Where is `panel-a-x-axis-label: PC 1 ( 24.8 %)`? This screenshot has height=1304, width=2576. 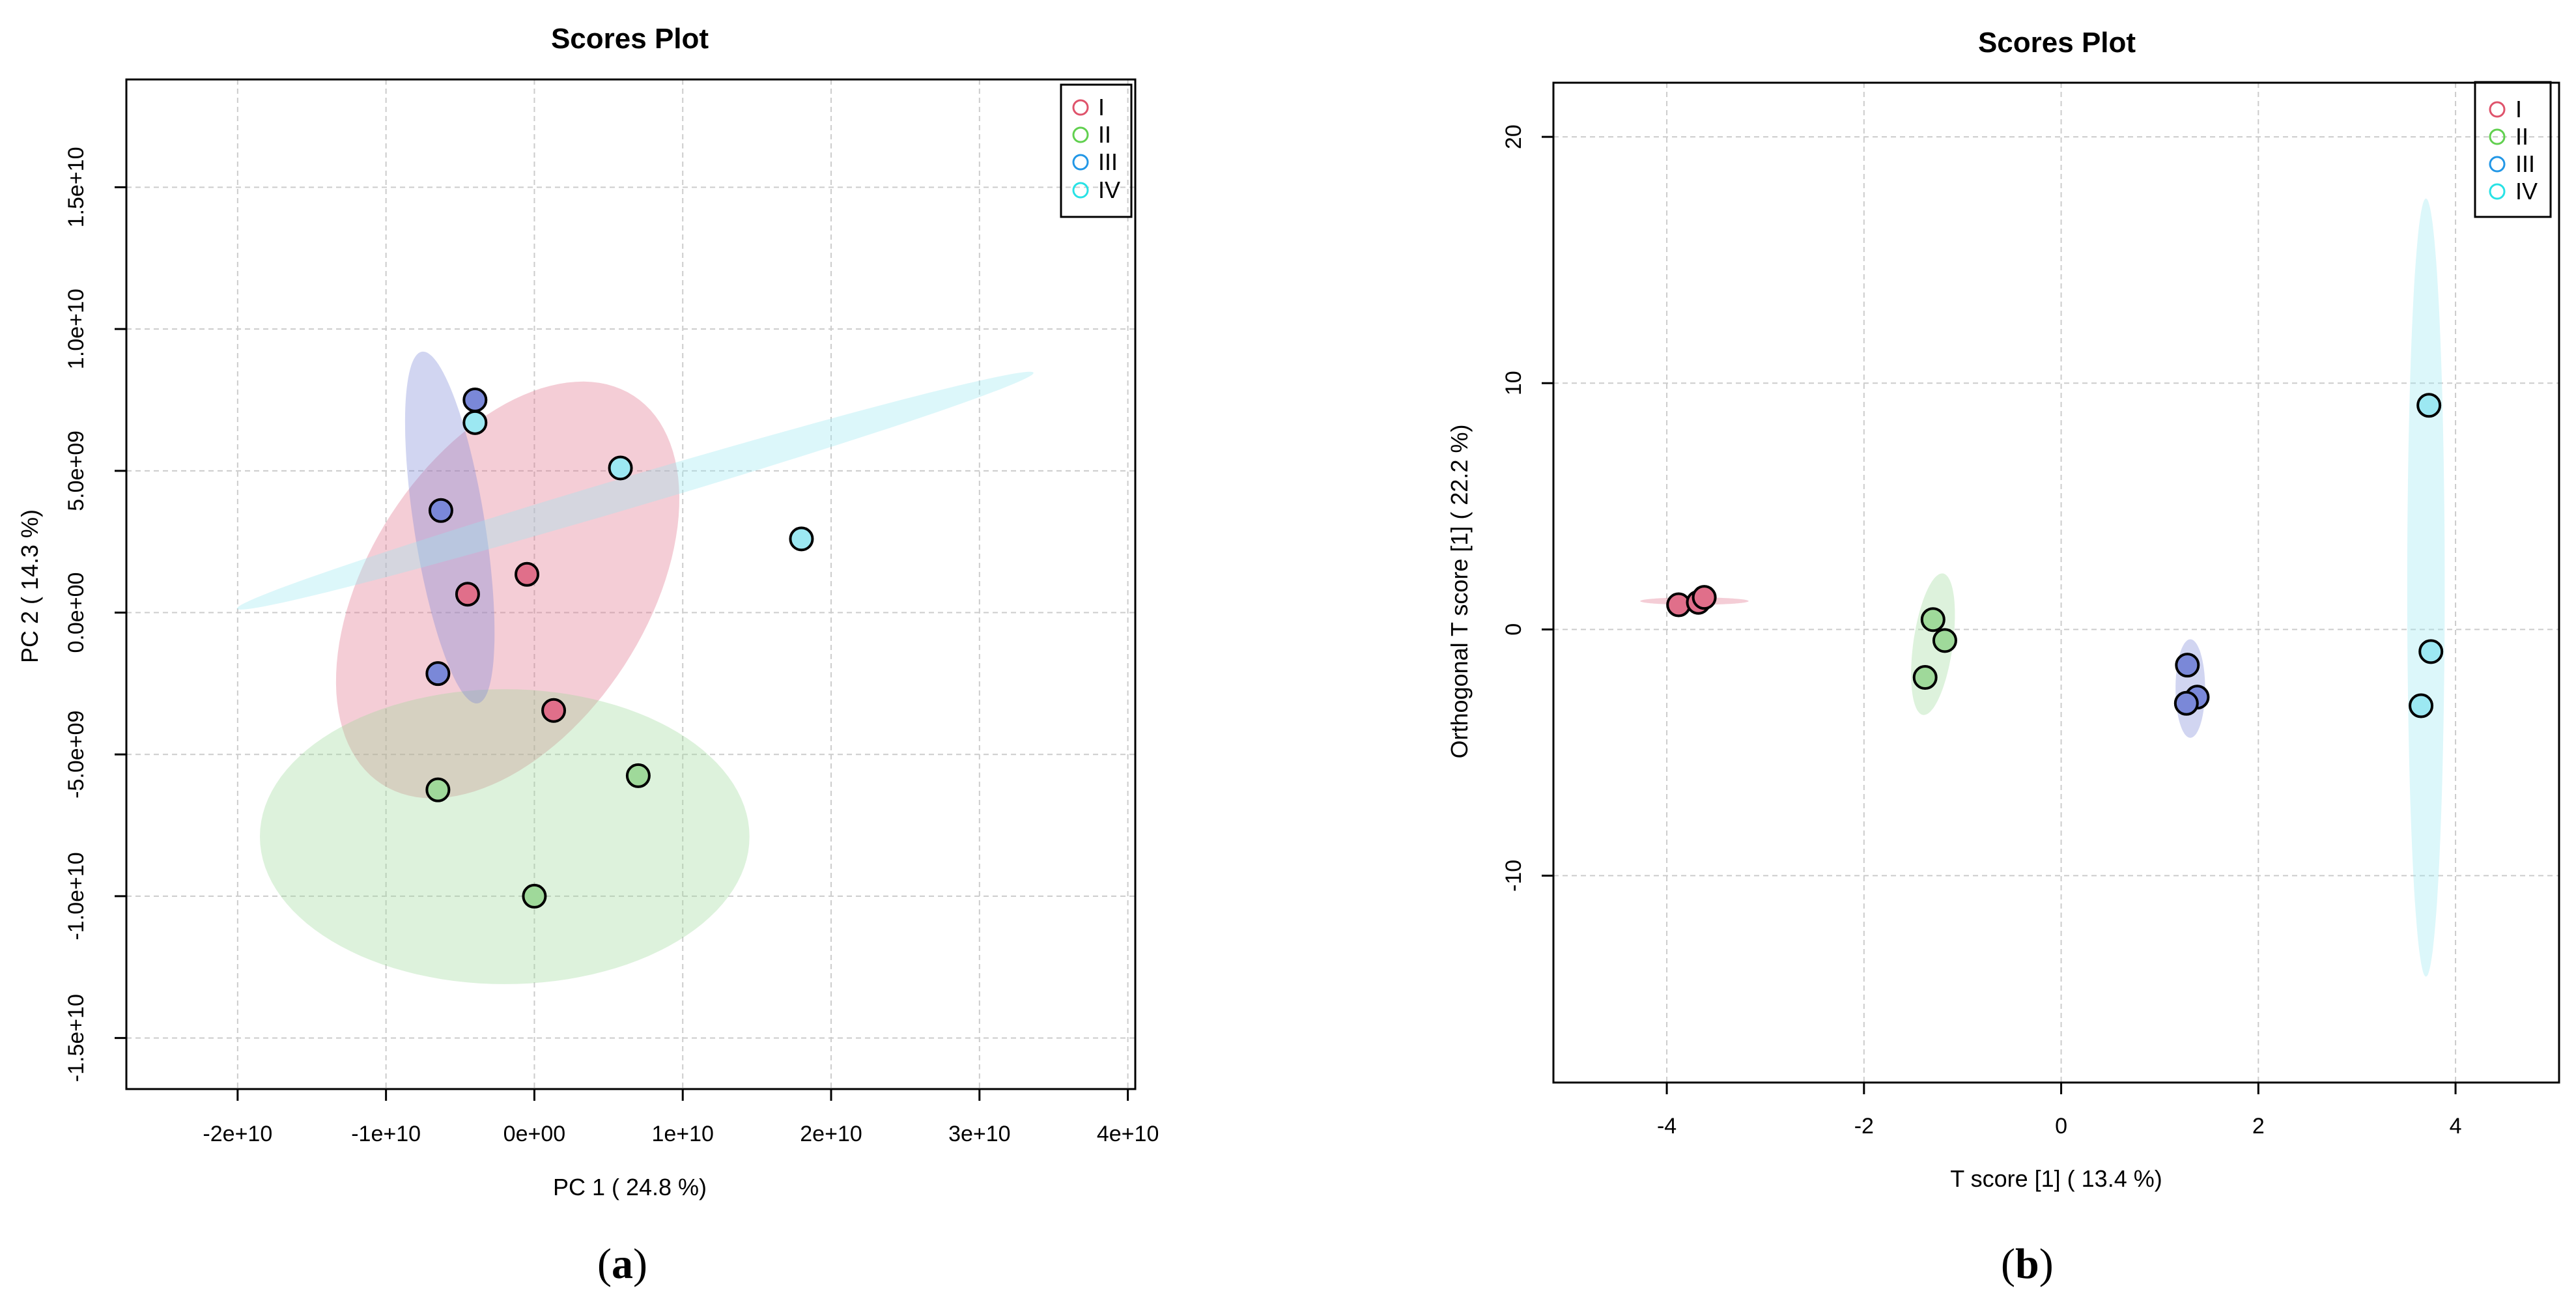 panel-a-x-axis-label: PC 1 ( 24.8 %) is located at coordinates (630, 1187).